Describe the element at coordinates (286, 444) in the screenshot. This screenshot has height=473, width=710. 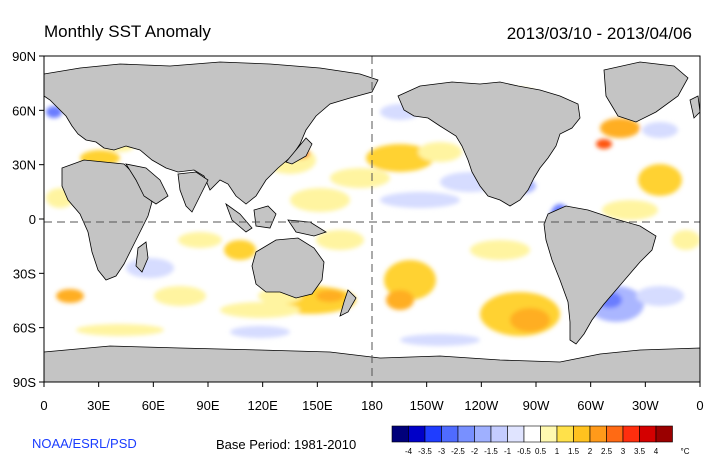
I see `base-period: Base Period: 1981-2010` at that location.